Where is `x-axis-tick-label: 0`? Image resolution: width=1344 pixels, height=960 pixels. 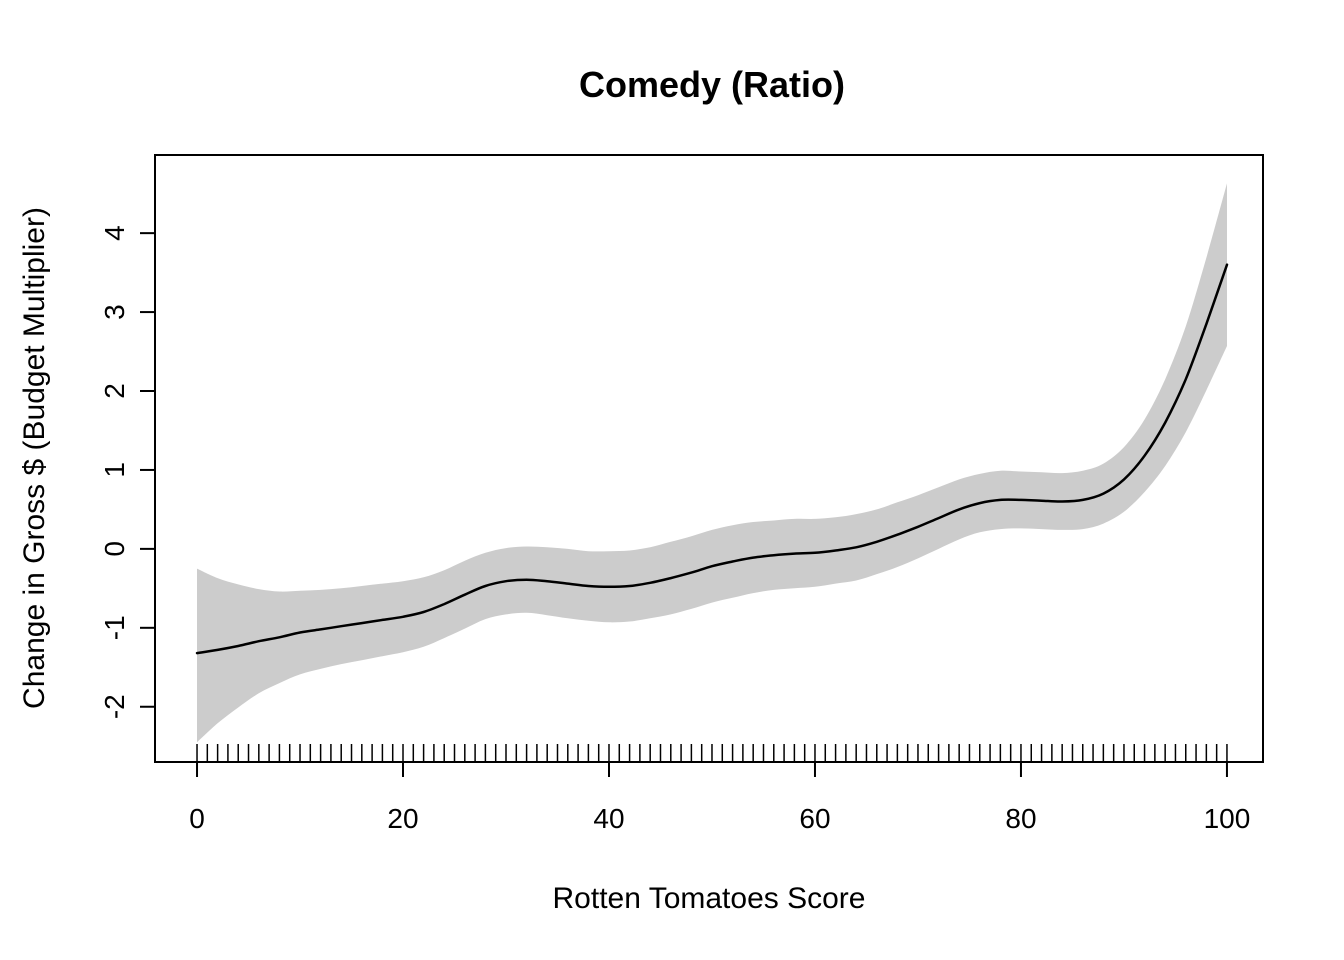
x-axis-tick-label: 0 is located at coordinates (197, 818).